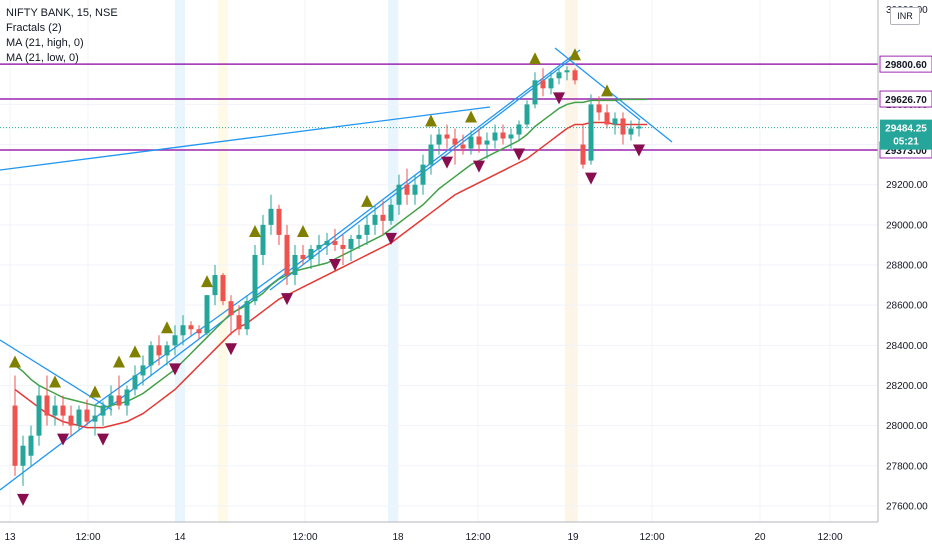 This screenshot has height=550, width=932. Describe the element at coordinates (42, 58) in the screenshot. I see `legend-ma-low: MA (21, low, 0)` at that location.